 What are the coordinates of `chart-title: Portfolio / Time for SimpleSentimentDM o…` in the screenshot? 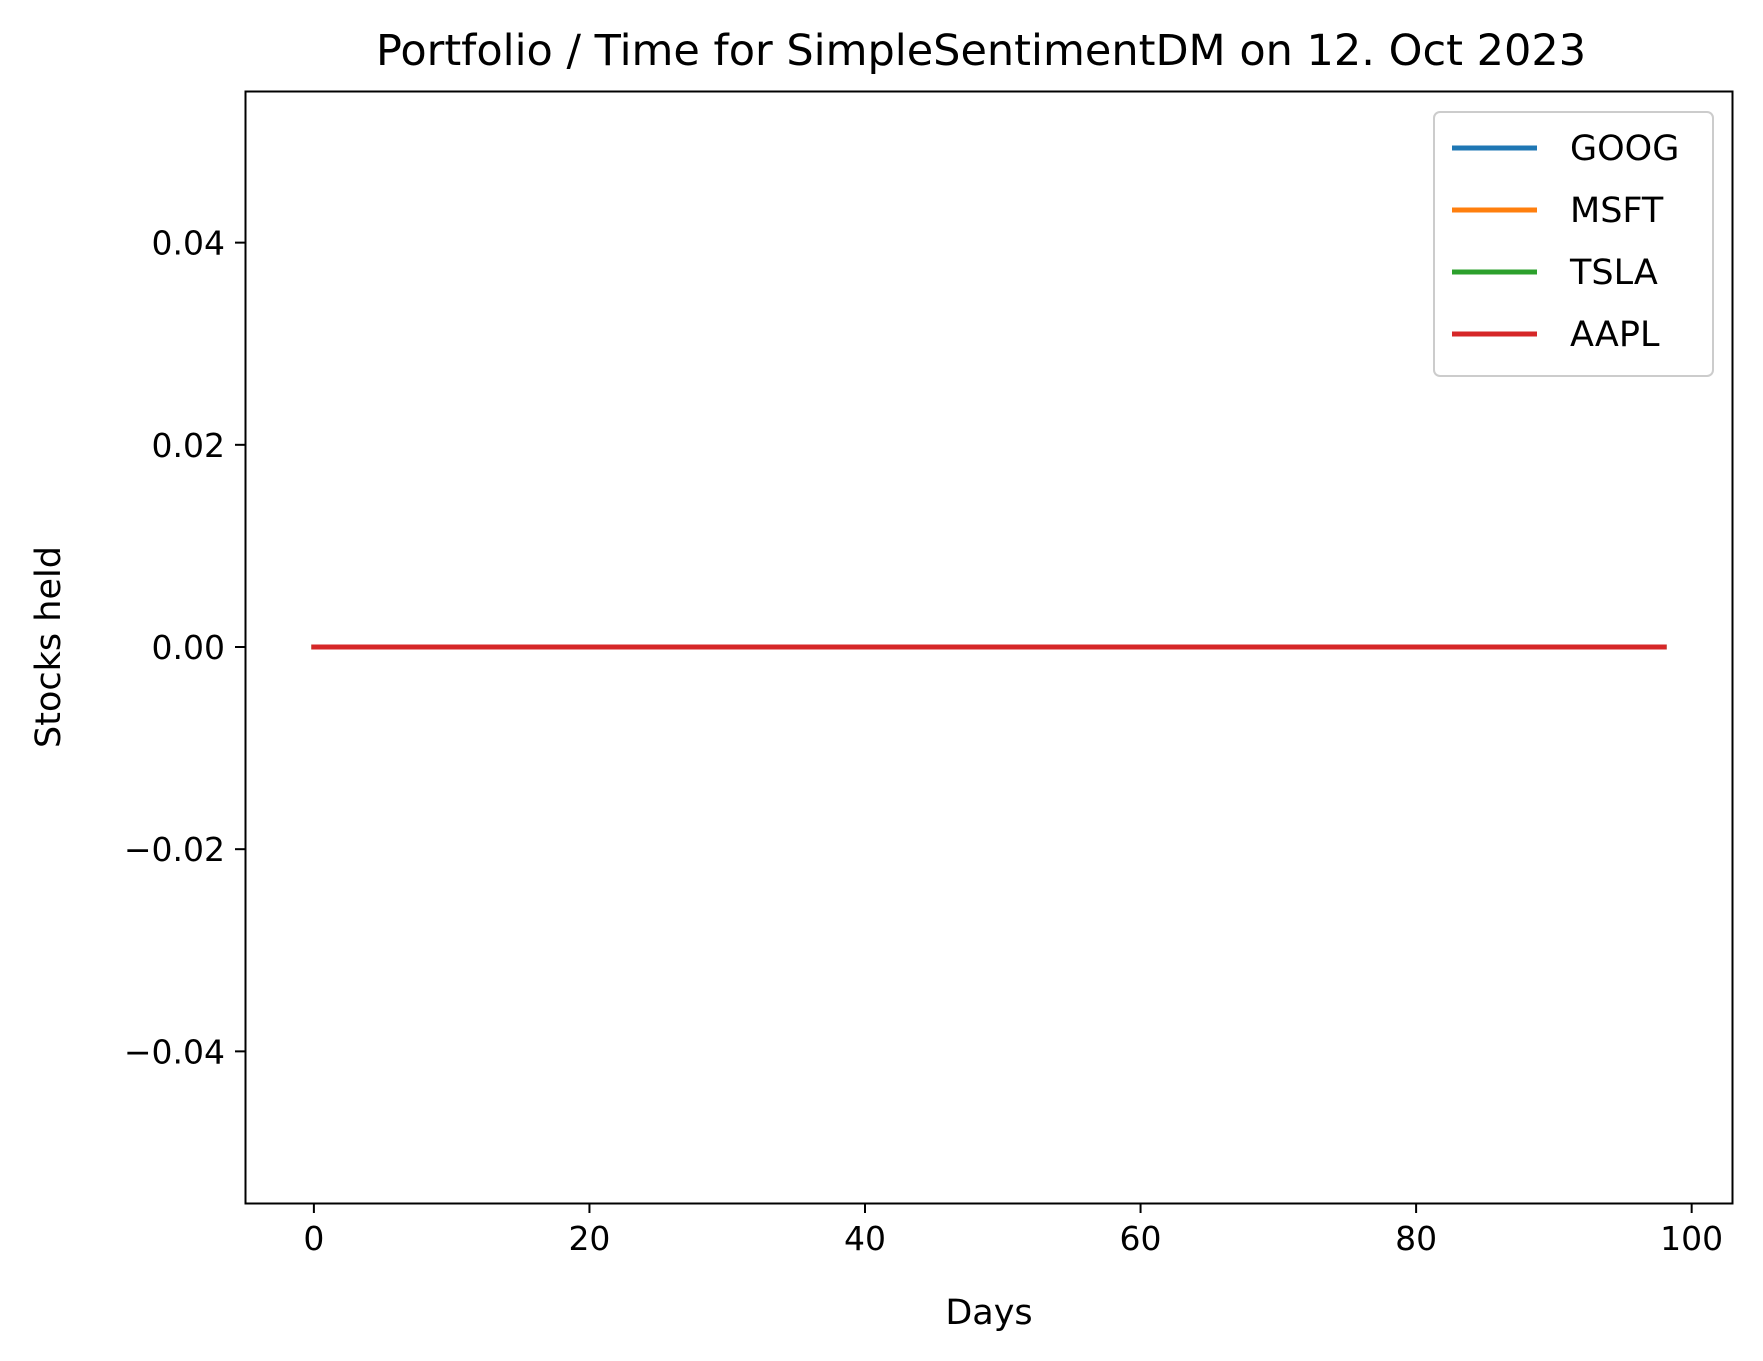 It's located at (981, 51).